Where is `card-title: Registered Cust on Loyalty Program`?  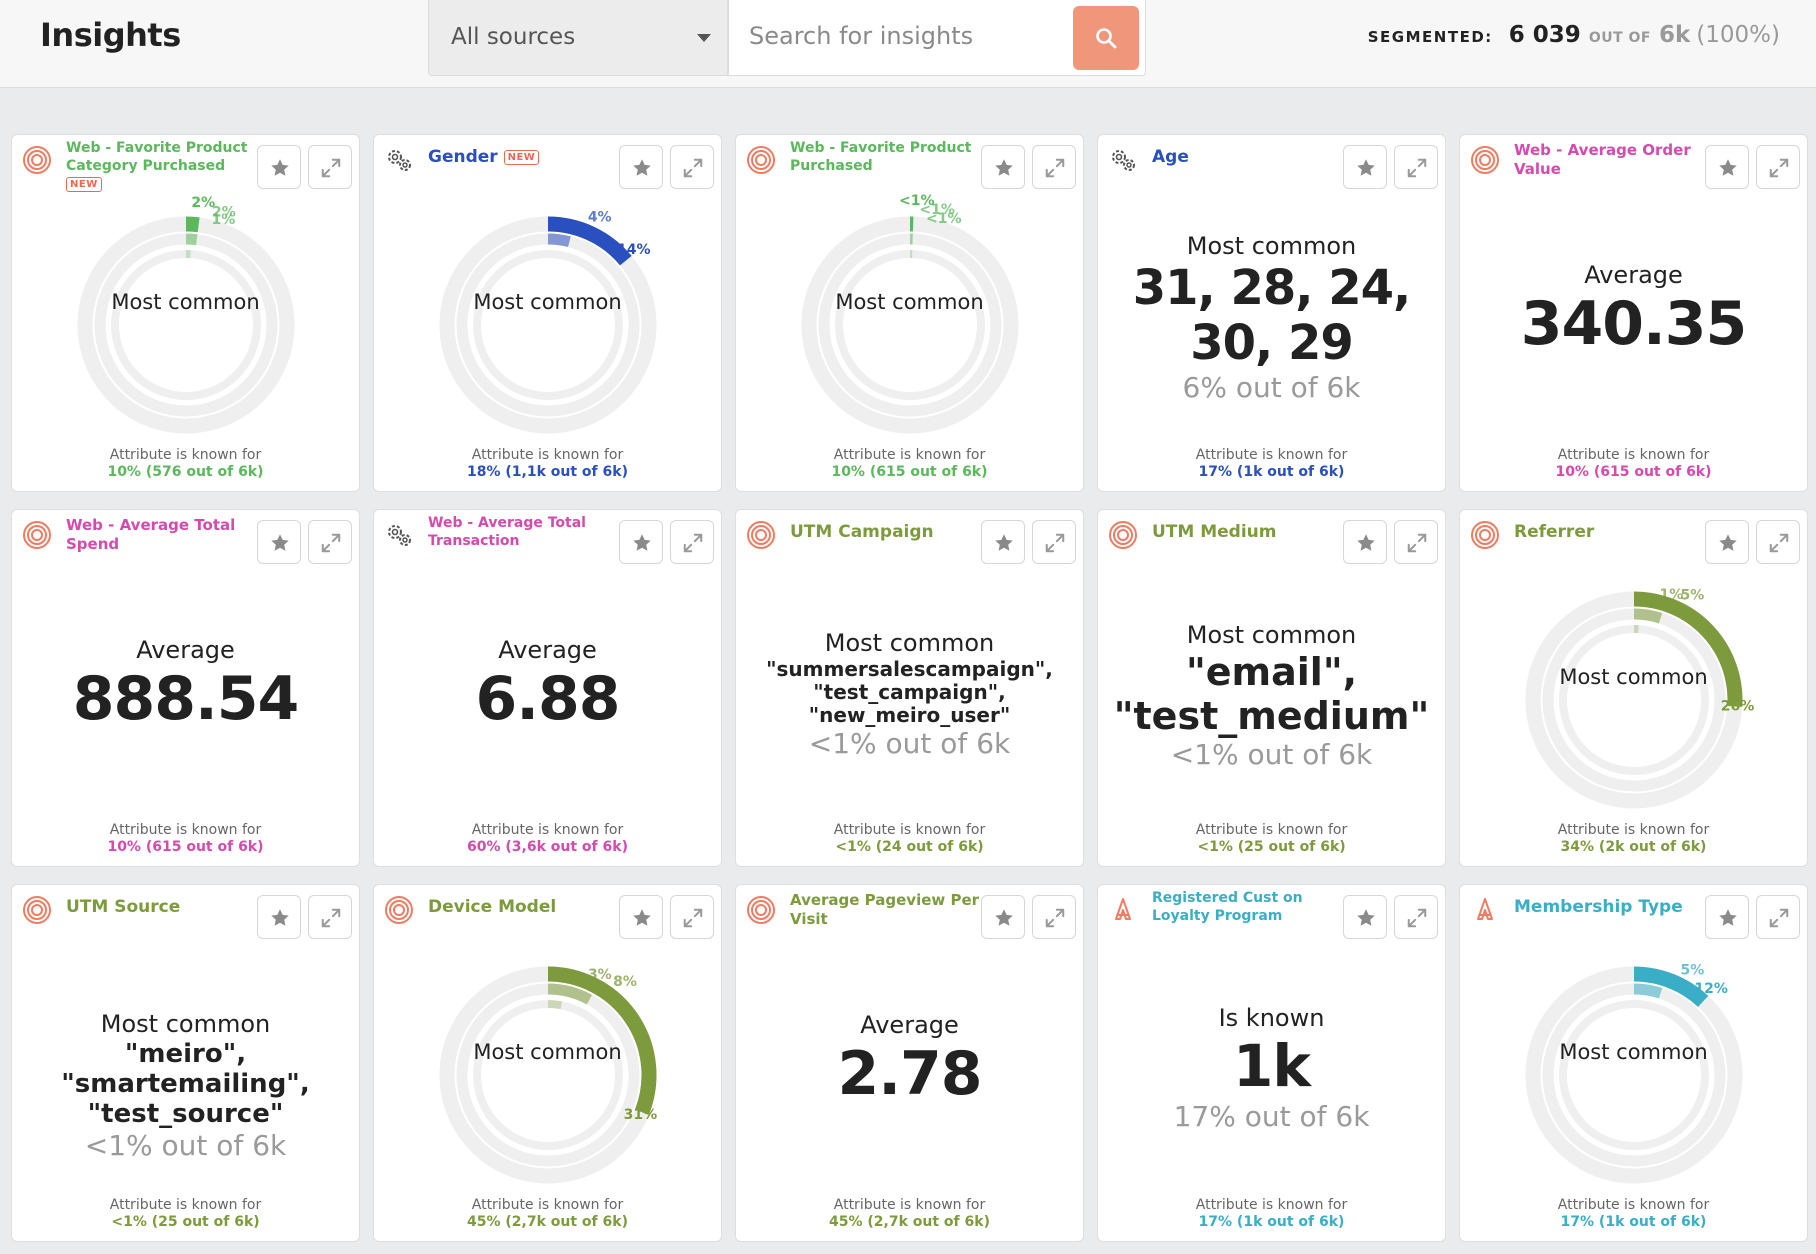 card-title: Registered Cust on Loyalty Program is located at coordinates (1250, 907).